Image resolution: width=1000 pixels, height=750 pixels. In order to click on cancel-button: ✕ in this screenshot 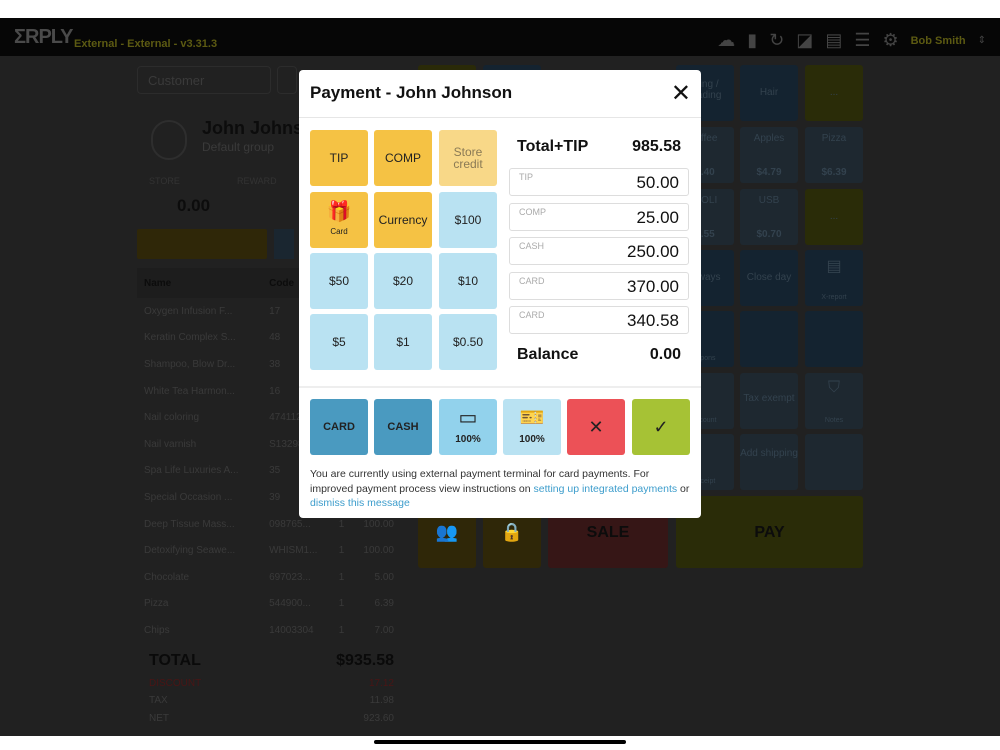, I will do `click(596, 427)`.